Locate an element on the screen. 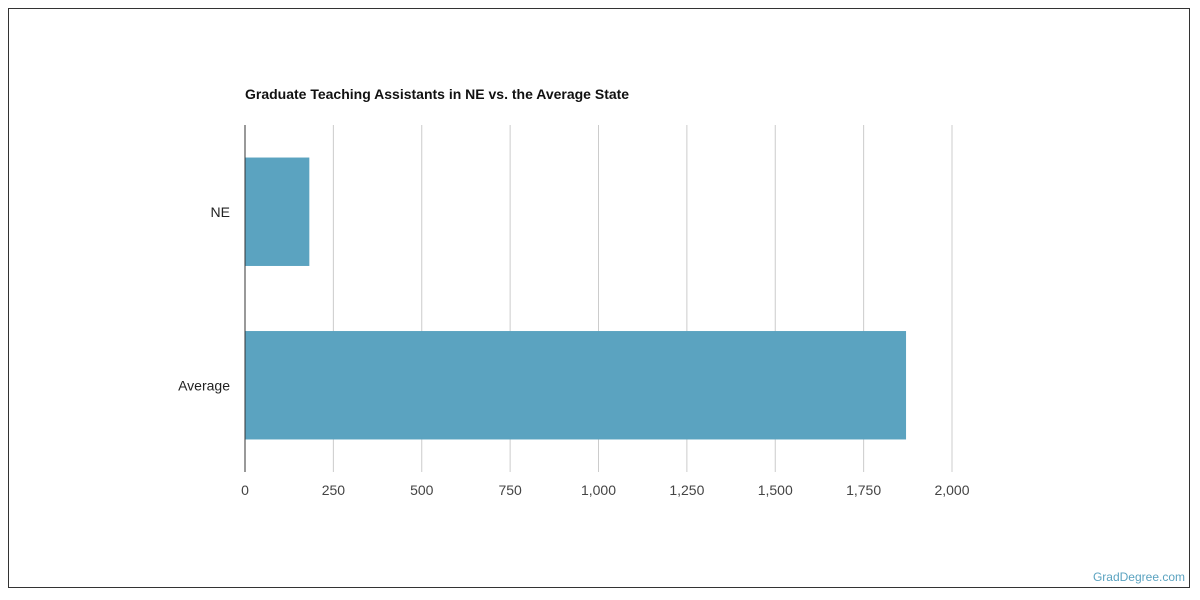 The width and height of the screenshot is (1200, 600). x-tick-labels: 0 250 500 750 1,000 1,250 1,500 1,750 2,000 is located at coordinates (605, 490).